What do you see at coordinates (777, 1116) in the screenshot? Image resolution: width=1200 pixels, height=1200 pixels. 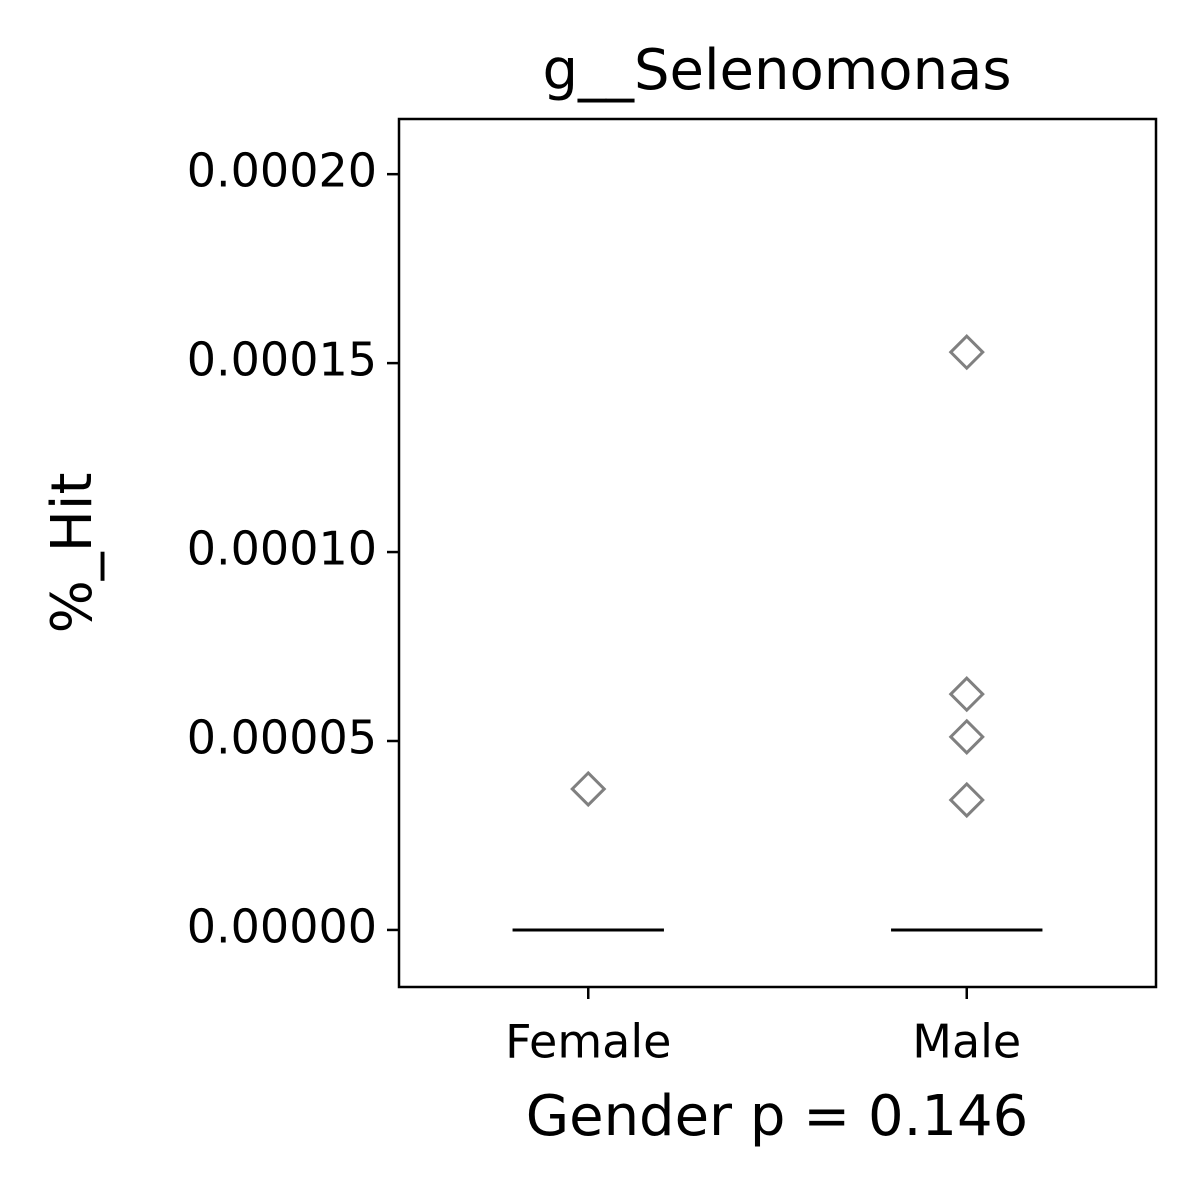 I see `x-axis-label: Gender p = 0.146` at bounding box center [777, 1116].